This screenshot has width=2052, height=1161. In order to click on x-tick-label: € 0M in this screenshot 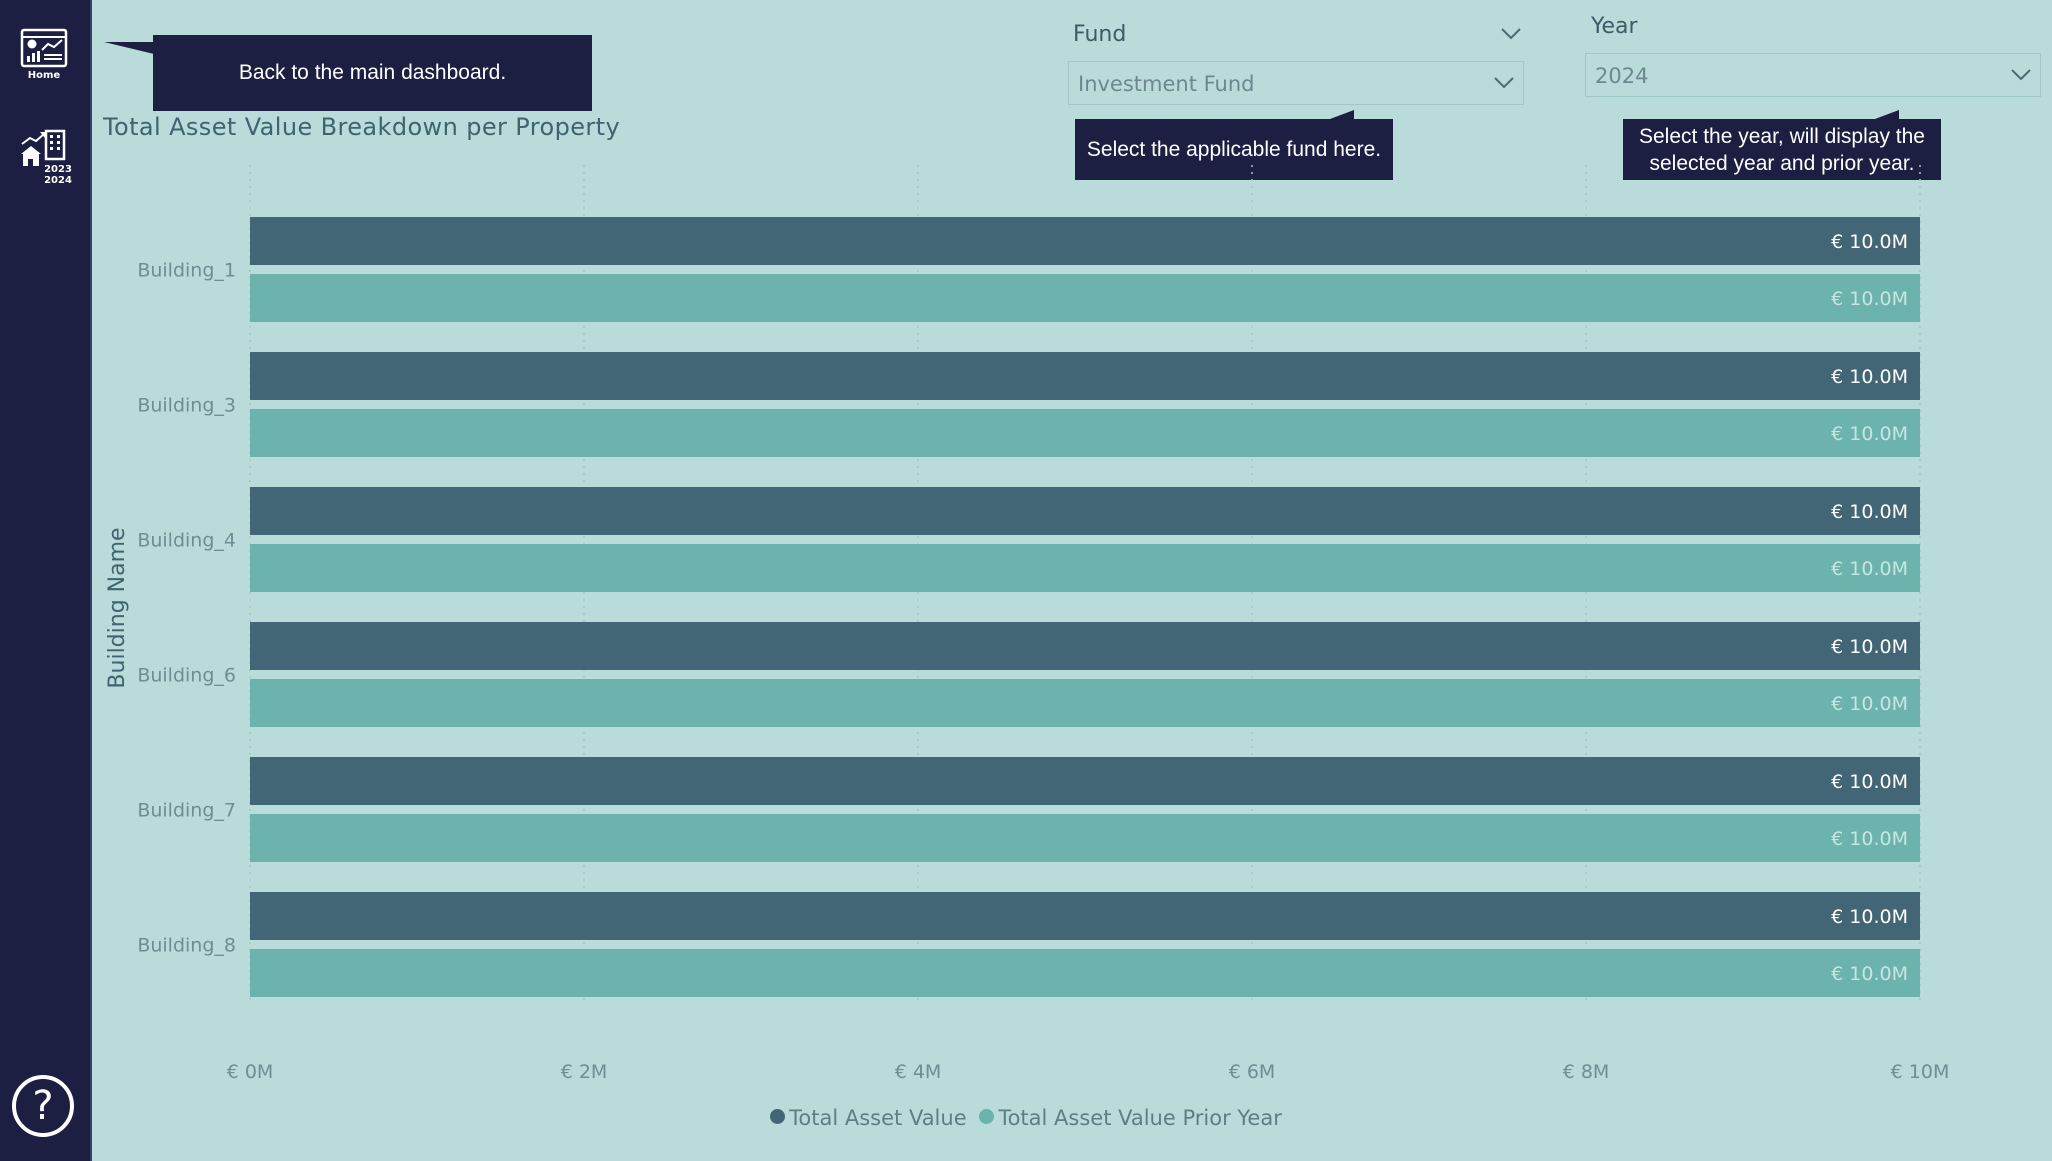, I will do `click(250, 1072)`.